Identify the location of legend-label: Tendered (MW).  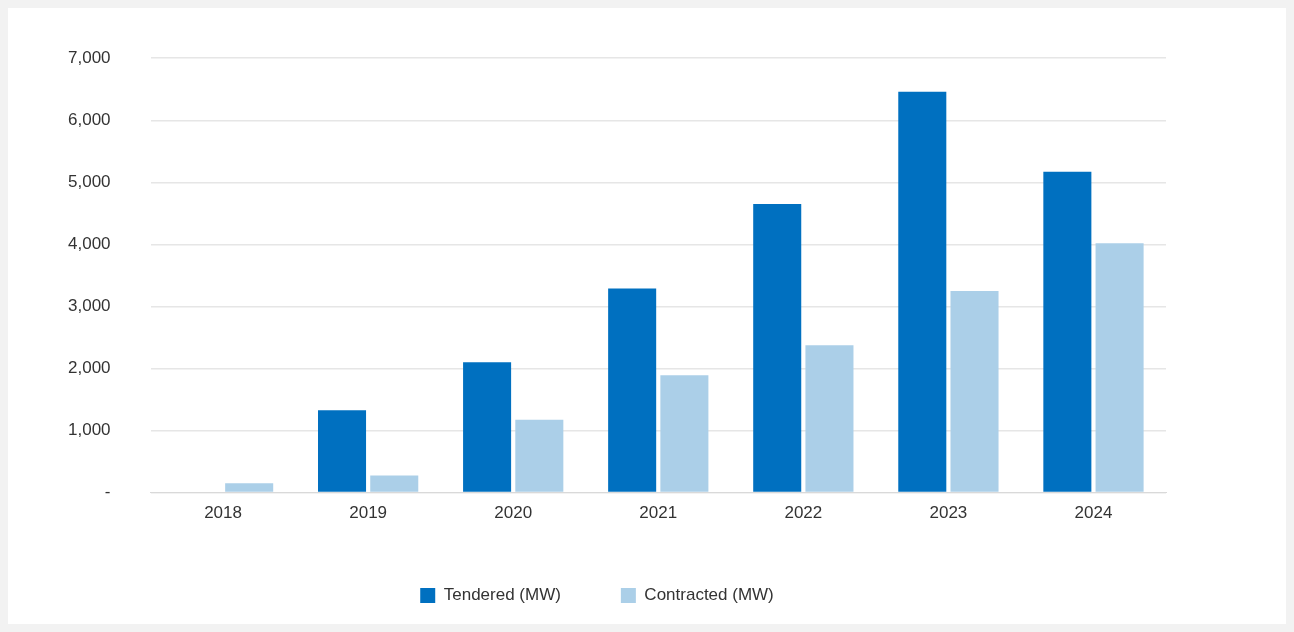
(502, 595).